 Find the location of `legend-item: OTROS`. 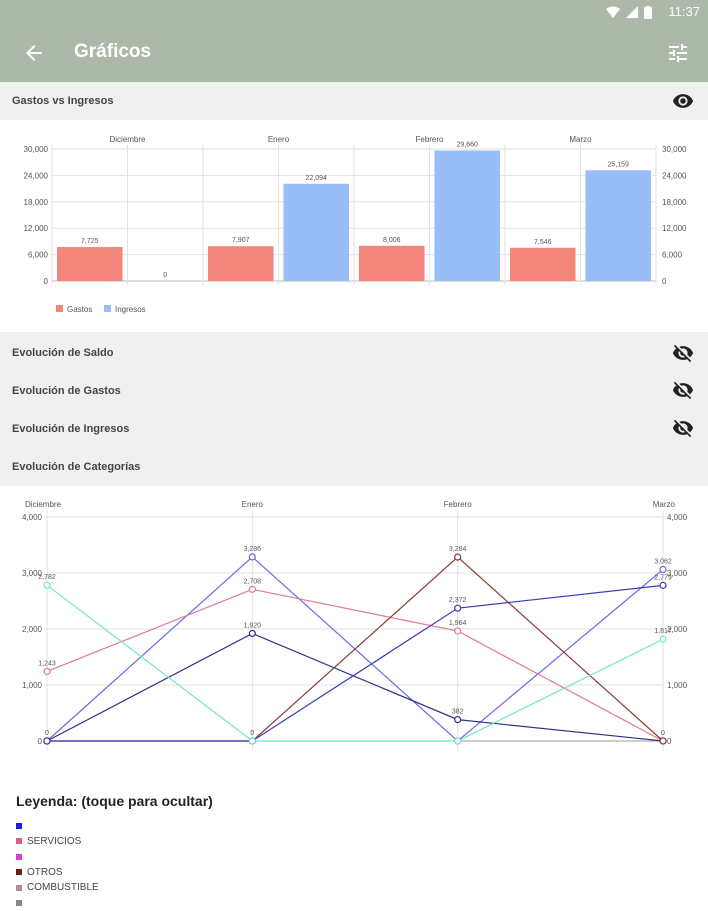

legend-item: OTROS is located at coordinates (57, 873).